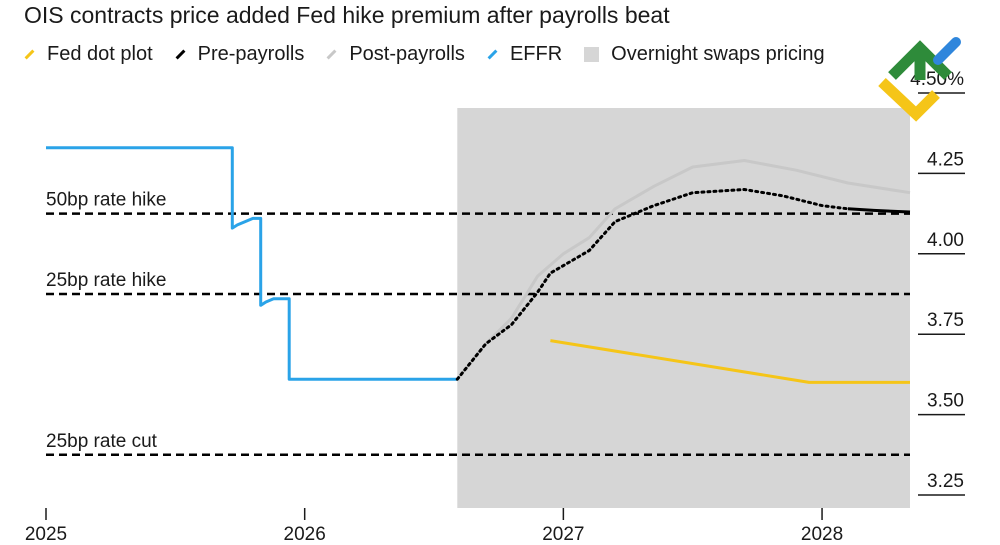  I want to click on legend-item-pre-payrolls: Pre-payrolls, so click(240, 54).